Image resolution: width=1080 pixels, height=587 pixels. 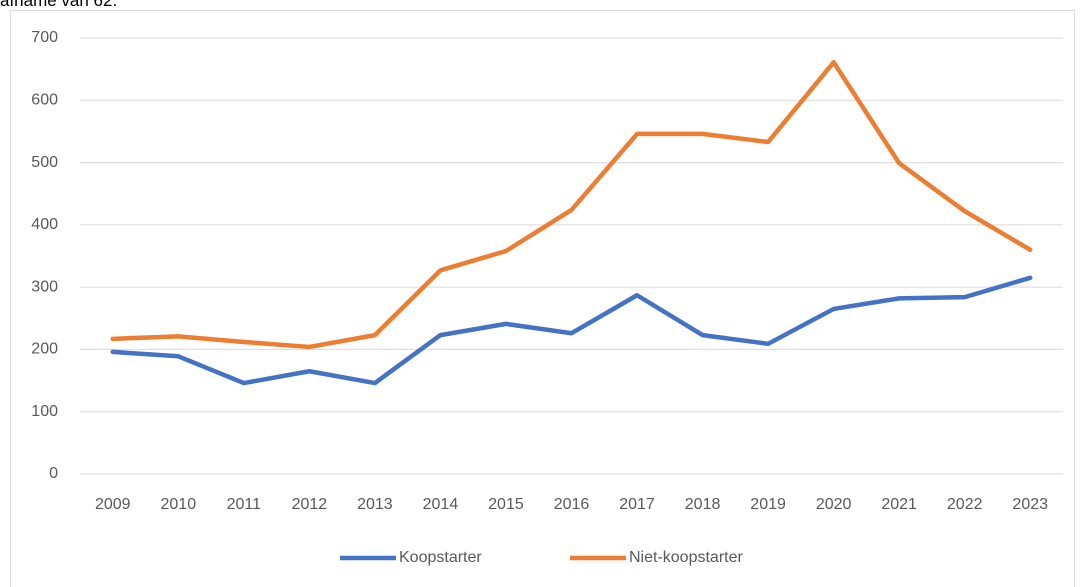 What do you see at coordinates (506, 504) in the screenshot?
I see `x-tick-label: 2015` at bounding box center [506, 504].